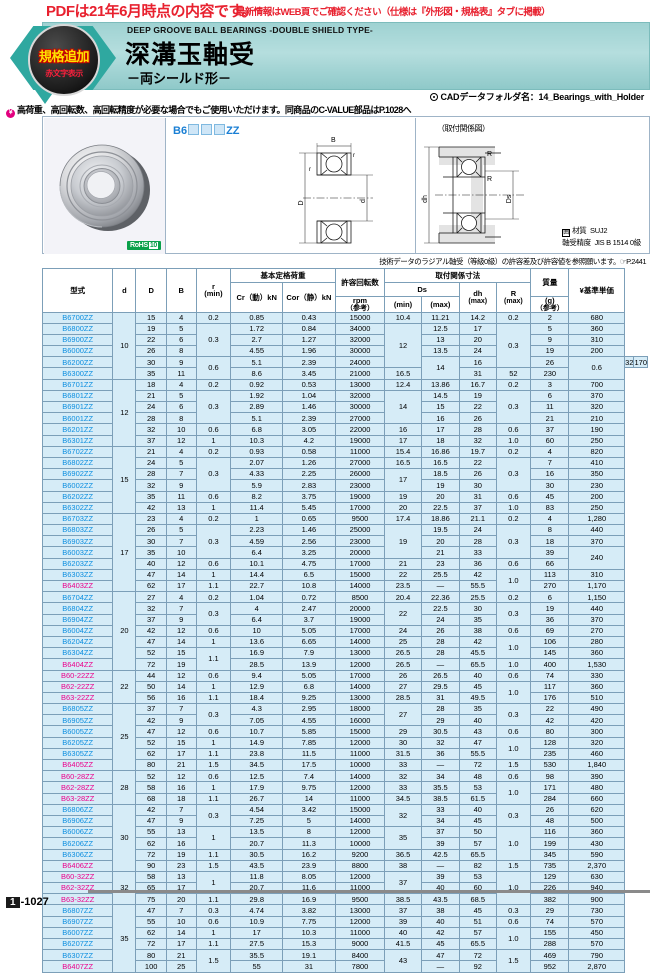 The image size is (650, 973). Describe the element at coordinates (77, 809) in the screenshot. I see `cell-model: B6806ZZ` at that location.